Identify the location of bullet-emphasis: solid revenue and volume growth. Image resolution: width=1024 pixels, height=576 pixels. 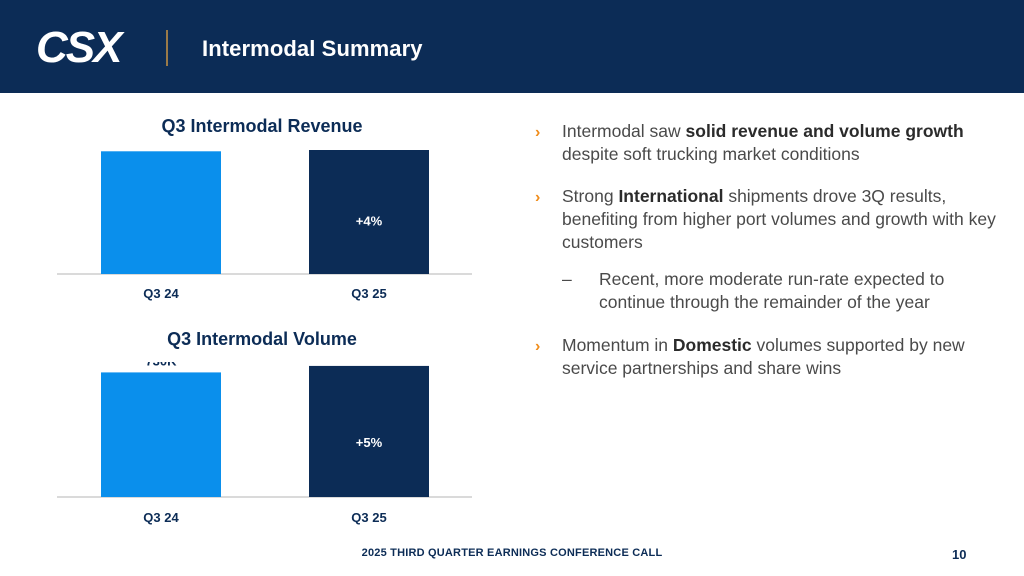
(824, 131).